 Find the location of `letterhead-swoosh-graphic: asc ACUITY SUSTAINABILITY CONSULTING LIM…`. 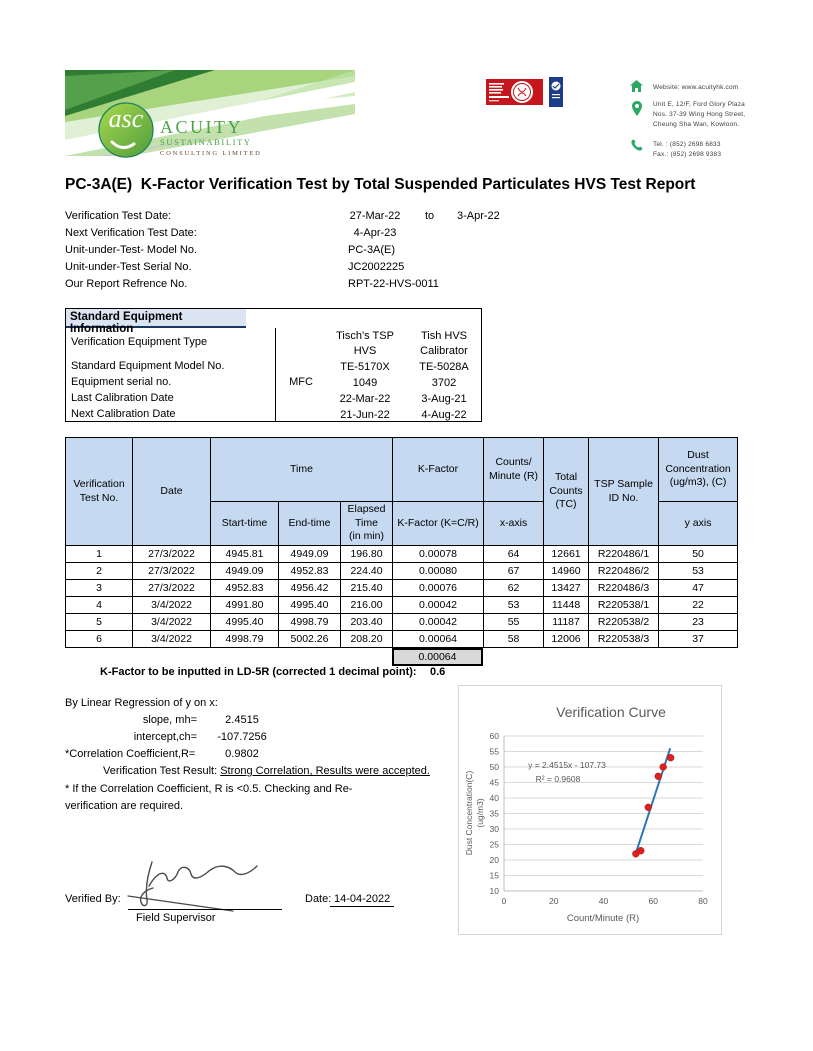

letterhead-swoosh-graphic: asc ACUITY SUSTAINABILITY CONSULTING LIM… is located at coordinates (210, 119).